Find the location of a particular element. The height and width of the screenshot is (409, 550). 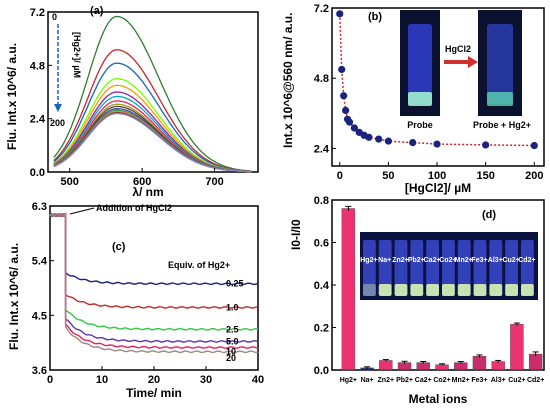

panel-a-xtick-label: 700 is located at coordinates (214, 182).